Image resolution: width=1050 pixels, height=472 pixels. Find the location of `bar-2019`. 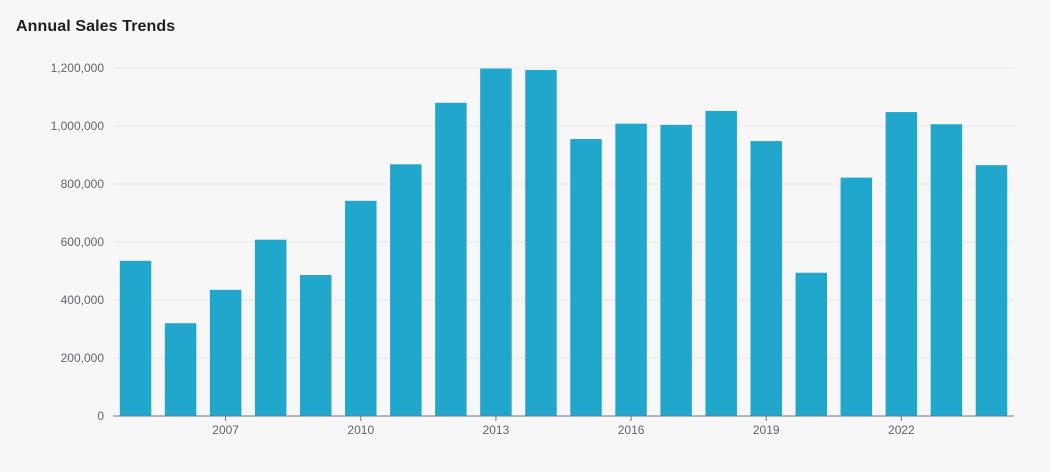

bar-2019 is located at coordinates (766, 278).